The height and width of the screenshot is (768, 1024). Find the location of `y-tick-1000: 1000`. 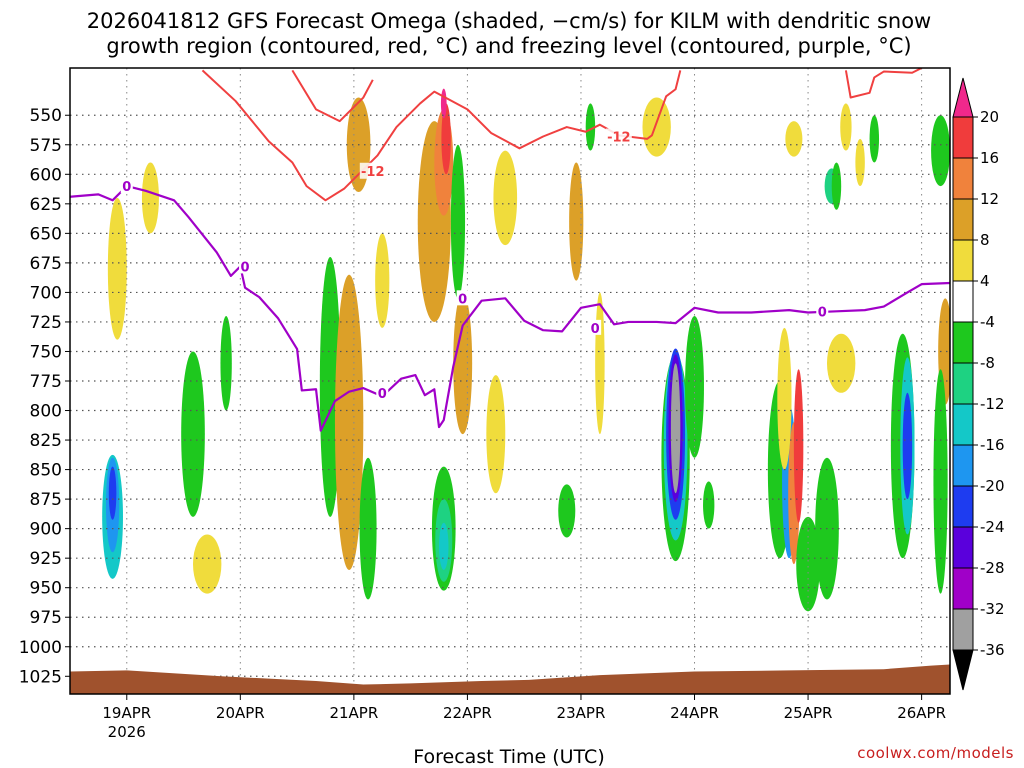

y-tick-1000: 1000 is located at coordinates (40, 648).